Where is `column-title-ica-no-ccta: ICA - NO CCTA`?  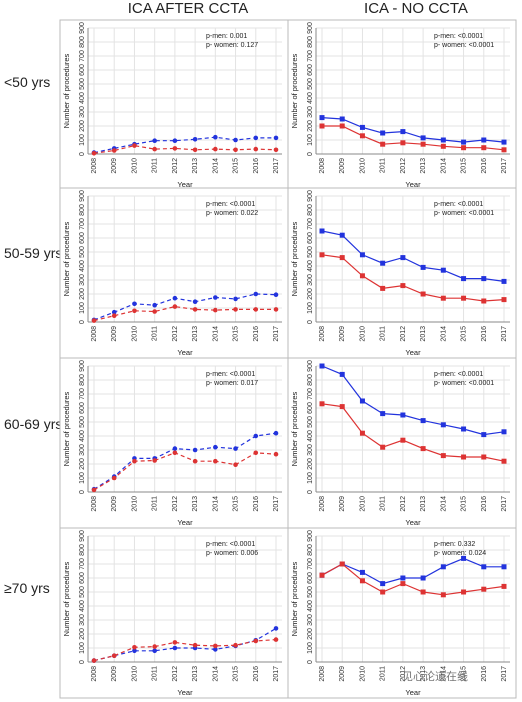
column-title-ica-no-ccta: ICA - NO CCTA is located at coordinates (416, 8).